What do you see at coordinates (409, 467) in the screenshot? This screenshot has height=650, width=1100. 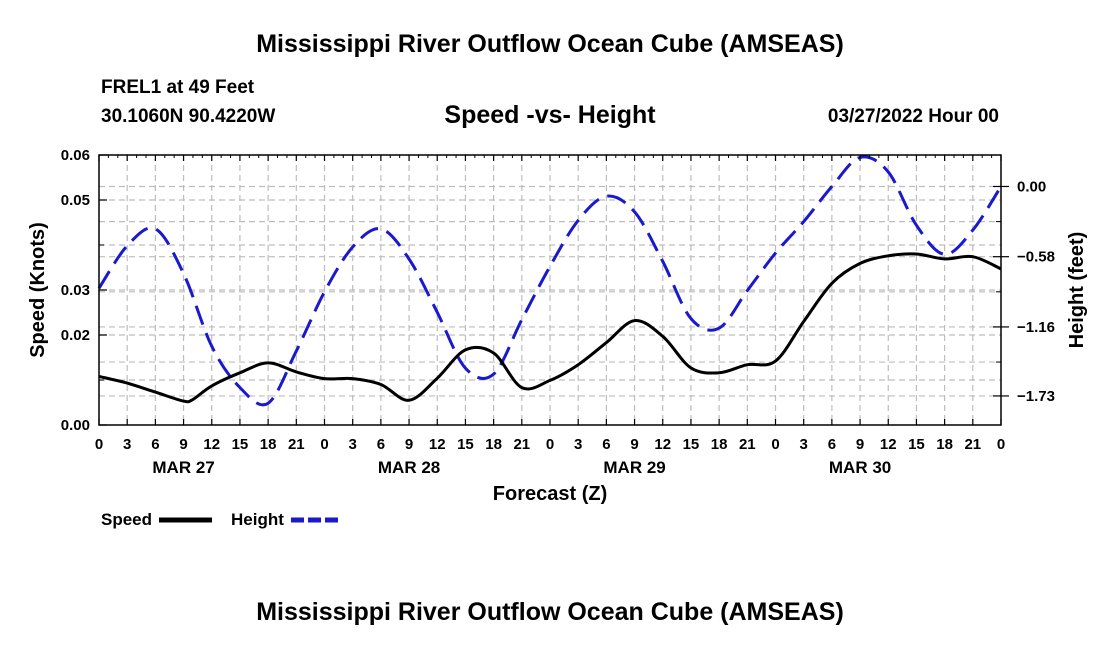 I see `day-label: MAR 28` at bounding box center [409, 467].